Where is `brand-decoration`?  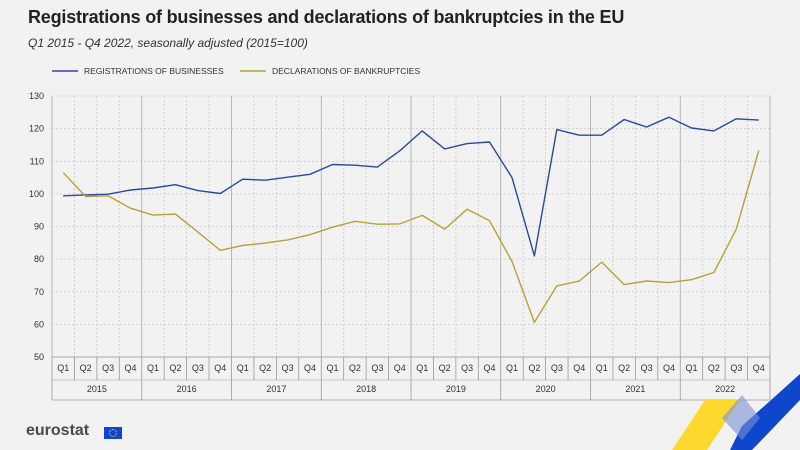
brand-decoration is located at coordinates (736, 412).